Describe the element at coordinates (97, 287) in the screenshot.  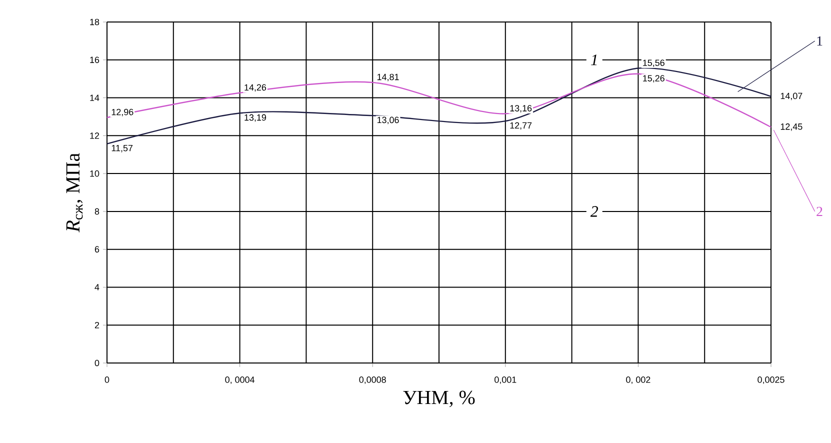
I see `y-tick-label: 4` at that location.